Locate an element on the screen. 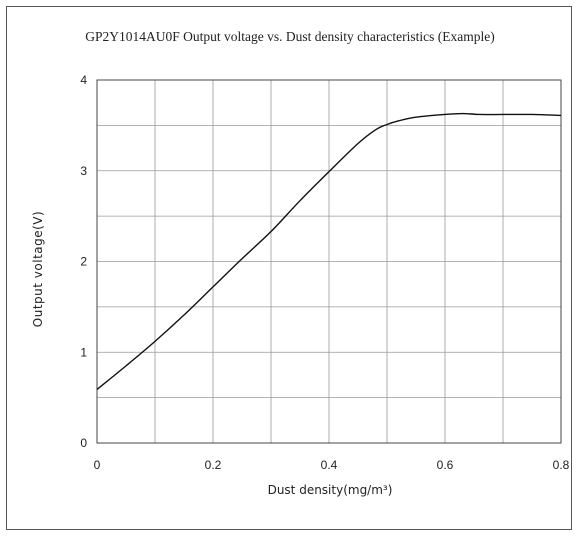 This screenshot has height=540, width=580. x-axis-label: Dust density(mg/m³) is located at coordinates (330, 490).